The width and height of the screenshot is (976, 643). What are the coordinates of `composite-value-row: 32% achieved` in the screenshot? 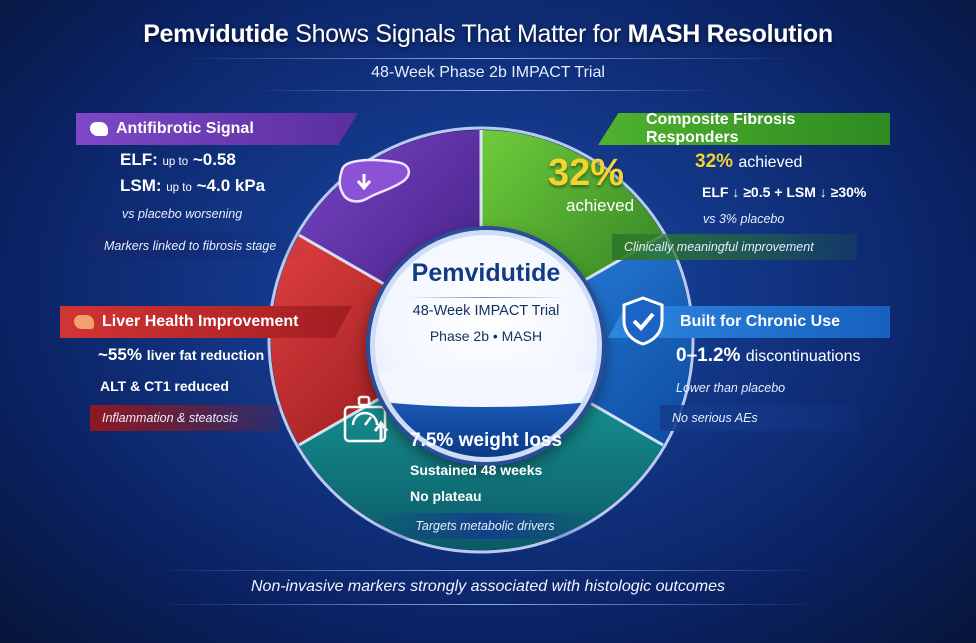 It's located at (748, 162).